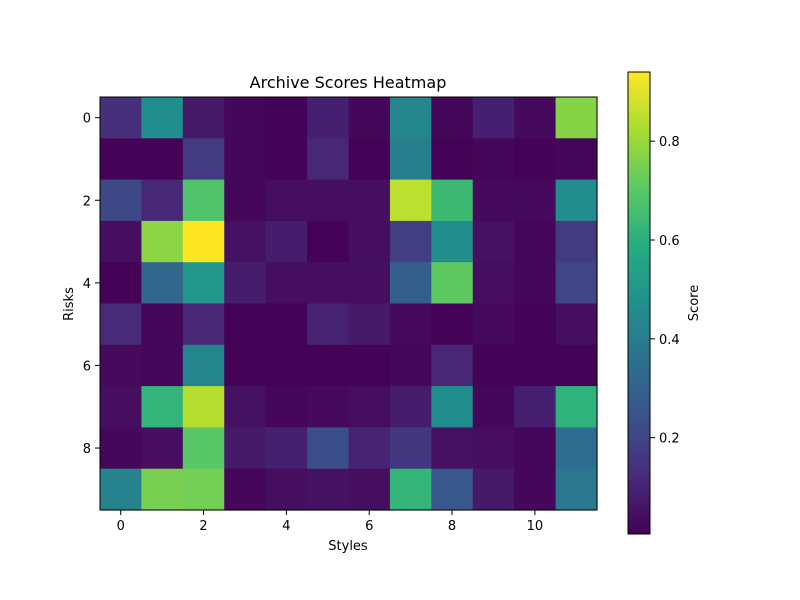  What do you see at coordinates (203, 526) in the screenshot?
I see `x-tick-label: 2` at bounding box center [203, 526].